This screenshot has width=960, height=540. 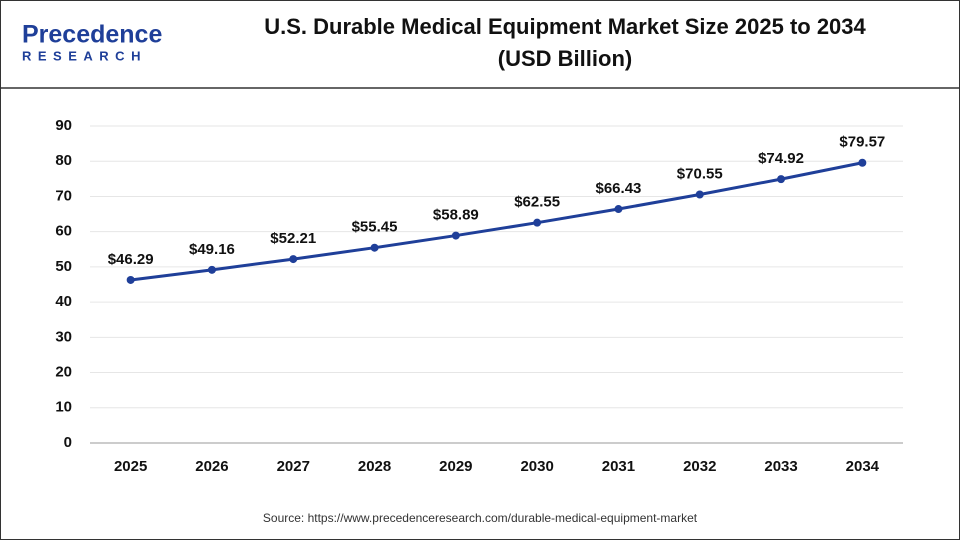 What do you see at coordinates (63, 266) in the screenshot?
I see `y-tick-label: 50` at bounding box center [63, 266].